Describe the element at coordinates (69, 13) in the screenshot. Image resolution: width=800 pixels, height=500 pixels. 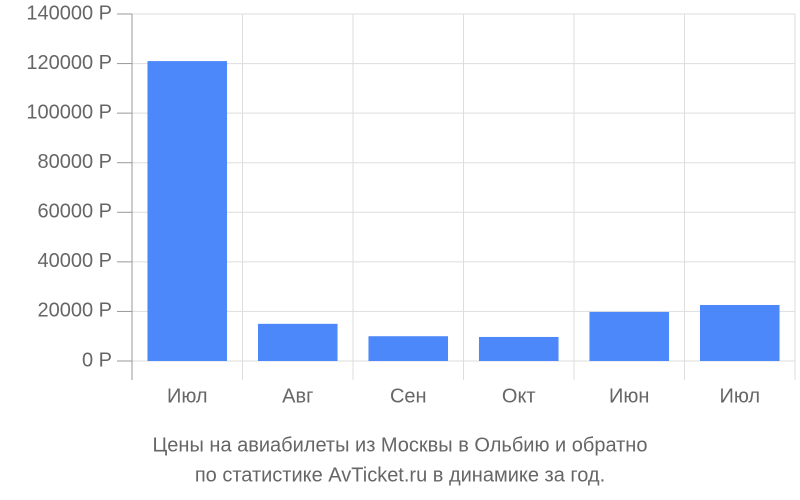
I see `y-tick-label: 140000 Р` at that location.